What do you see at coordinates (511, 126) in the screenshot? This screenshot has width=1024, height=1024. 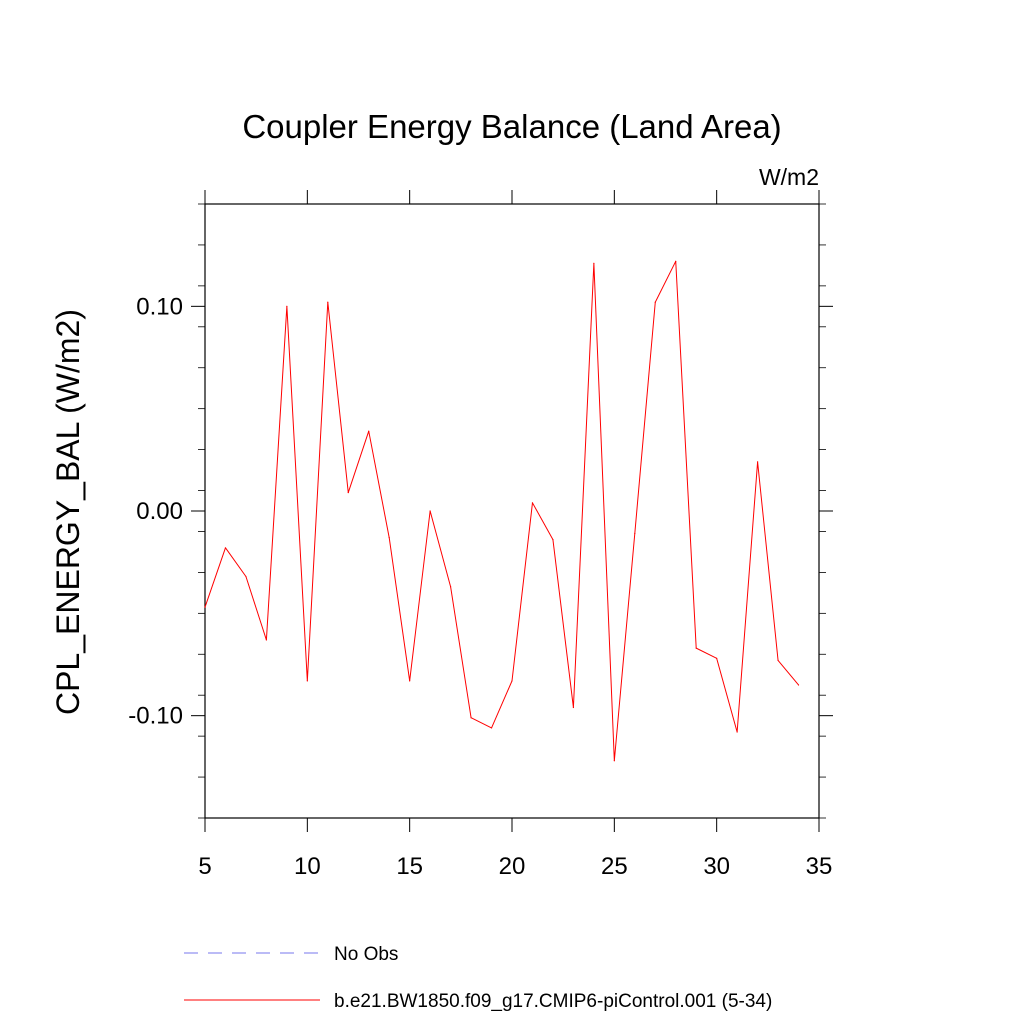 I see `chart-title: Coupler Energy Balance (Land Area)` at bounding box center [511, 126].